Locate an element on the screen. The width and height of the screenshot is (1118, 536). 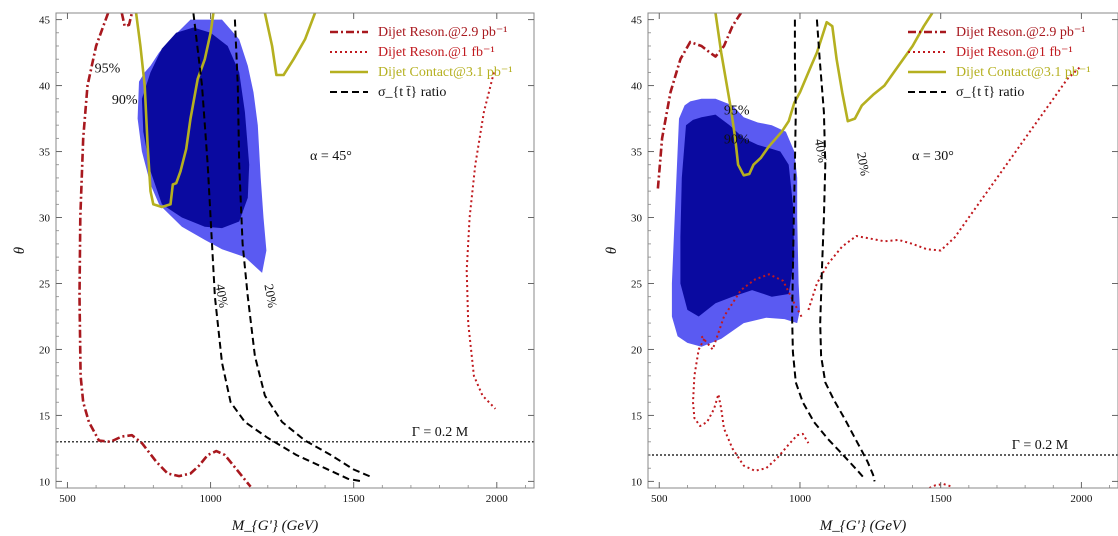
series-reson1fb_bottom is located at coordinates (940, 485).